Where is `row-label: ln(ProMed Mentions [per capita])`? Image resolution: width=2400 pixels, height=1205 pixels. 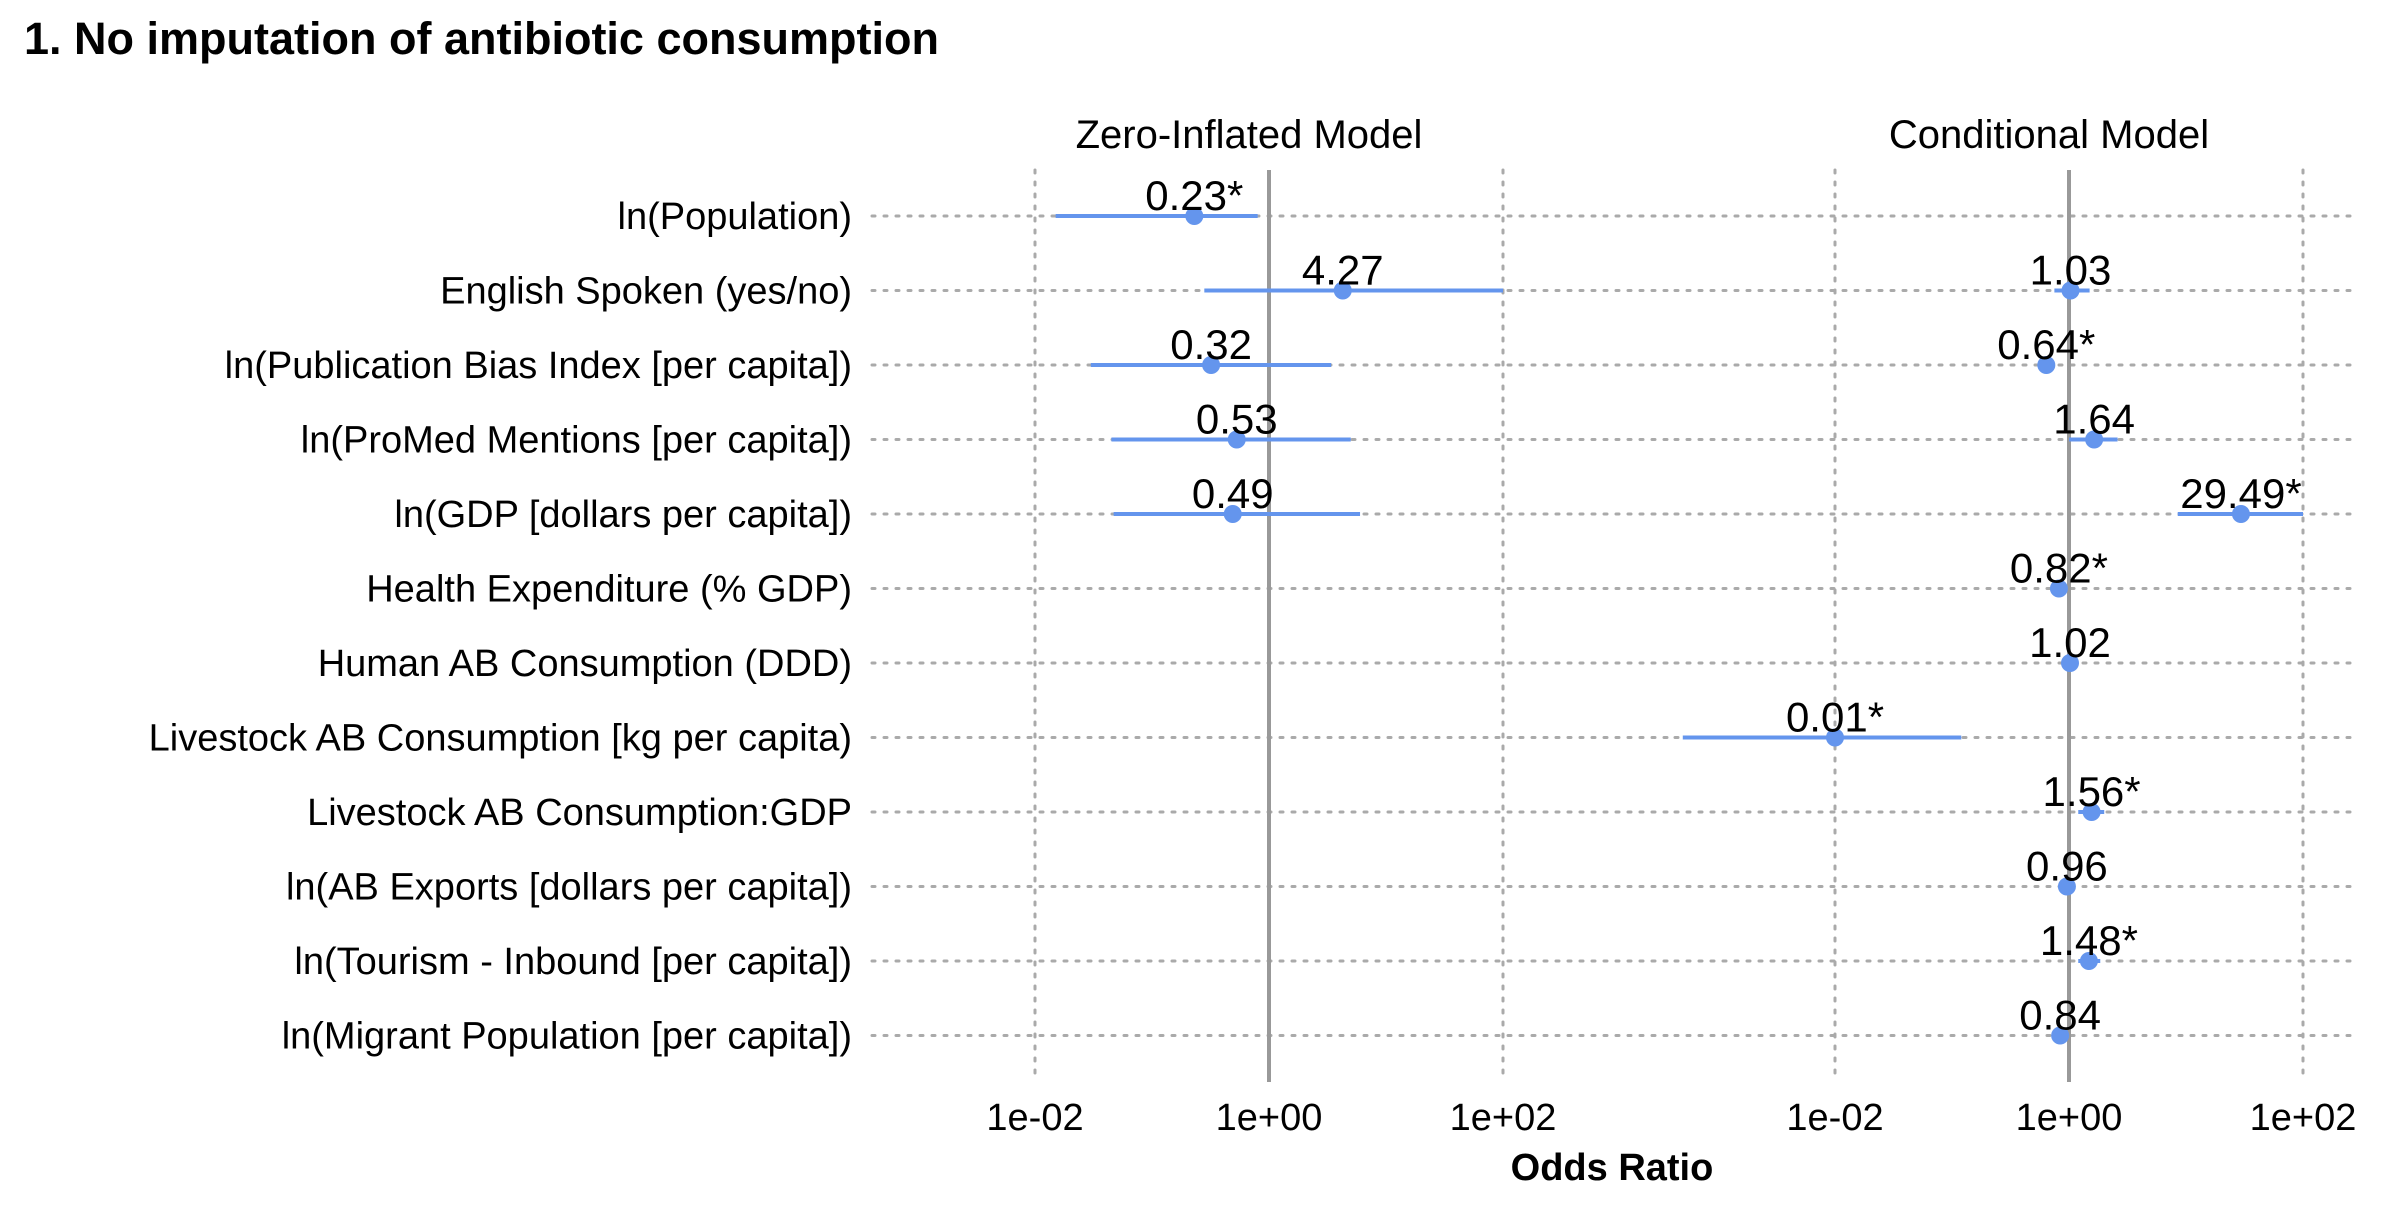
row-label: ln(ProMed Mentions [per capita]) is located at coordinates (576, 441).